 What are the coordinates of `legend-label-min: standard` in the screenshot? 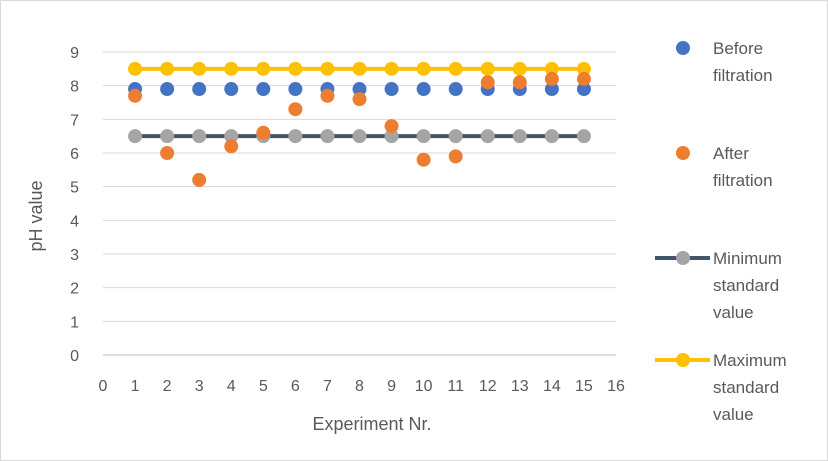 It's located at (746, 285).